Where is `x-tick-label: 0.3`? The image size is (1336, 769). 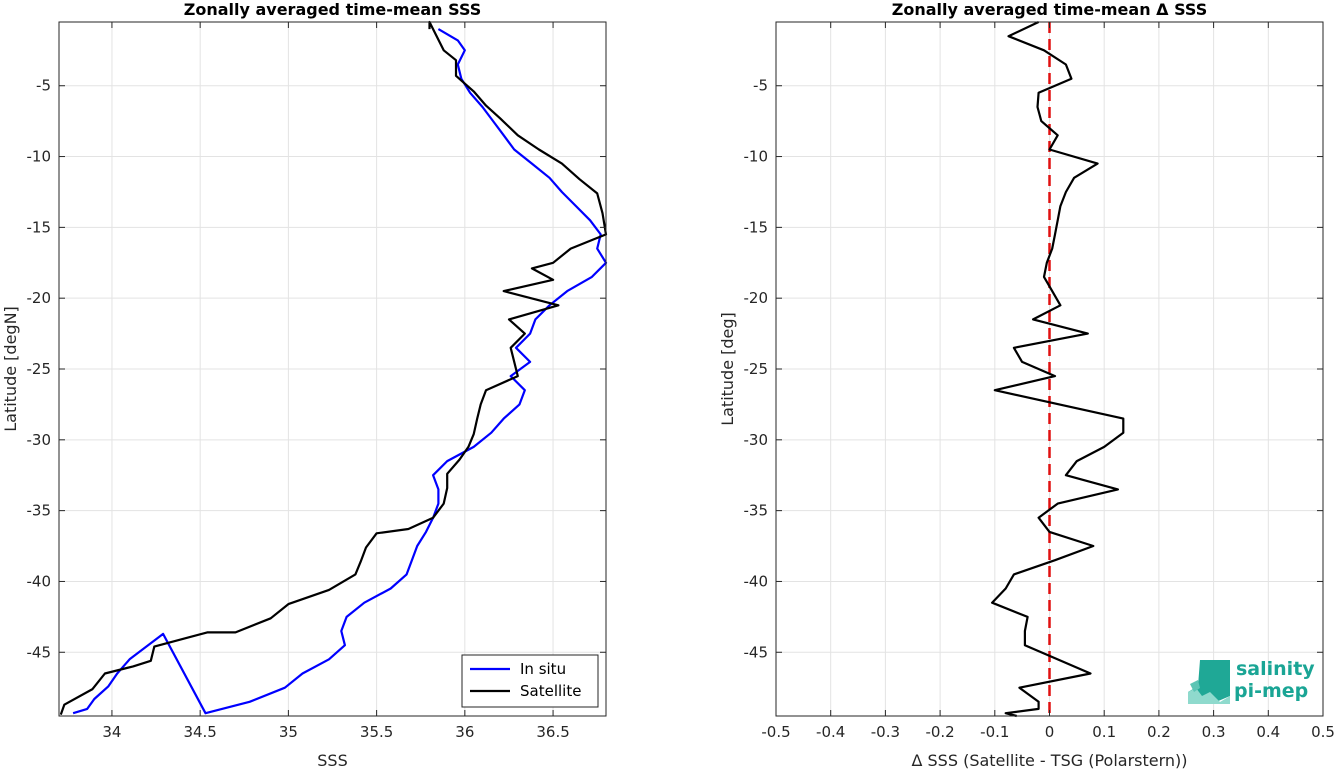 x-tick-label: 0.3 is located at coordinates (1214, 732).